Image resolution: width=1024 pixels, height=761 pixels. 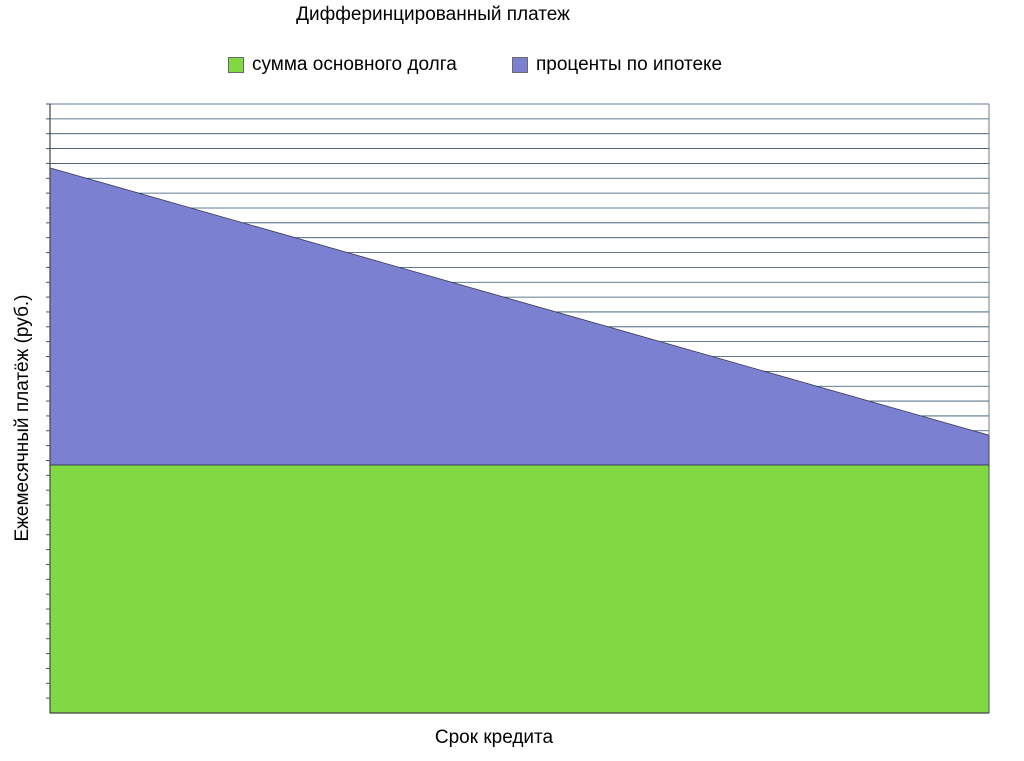 I want to click on y-axis-label: Ежемесячный платёж (руб.), so click(x=22, y=418).